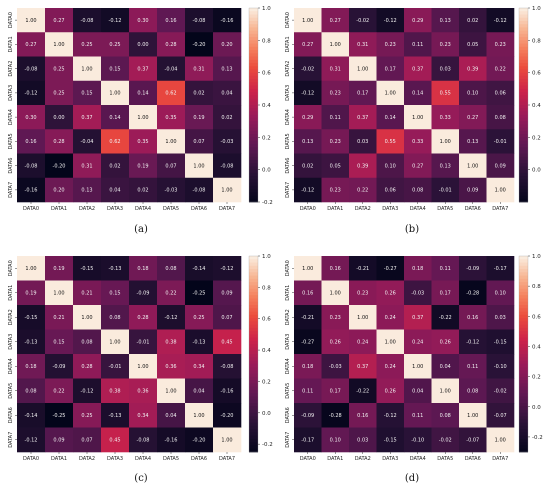 The width and height of the screenshot is (550, 487). Describe the element at coordinates (199, 45) in the screenshot. I see `cell-value-label: -0.20` at that location.